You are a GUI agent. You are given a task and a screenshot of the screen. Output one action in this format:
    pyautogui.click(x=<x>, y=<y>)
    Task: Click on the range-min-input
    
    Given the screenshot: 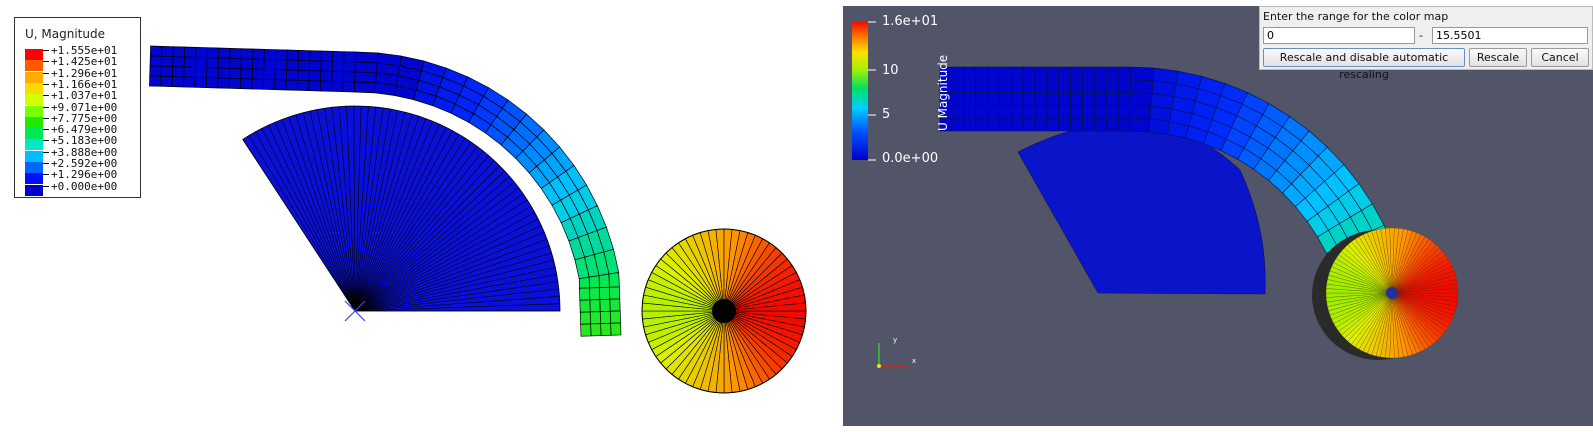 What is the action you would take?
    pyautogui.click(x=1339, y=35)
    